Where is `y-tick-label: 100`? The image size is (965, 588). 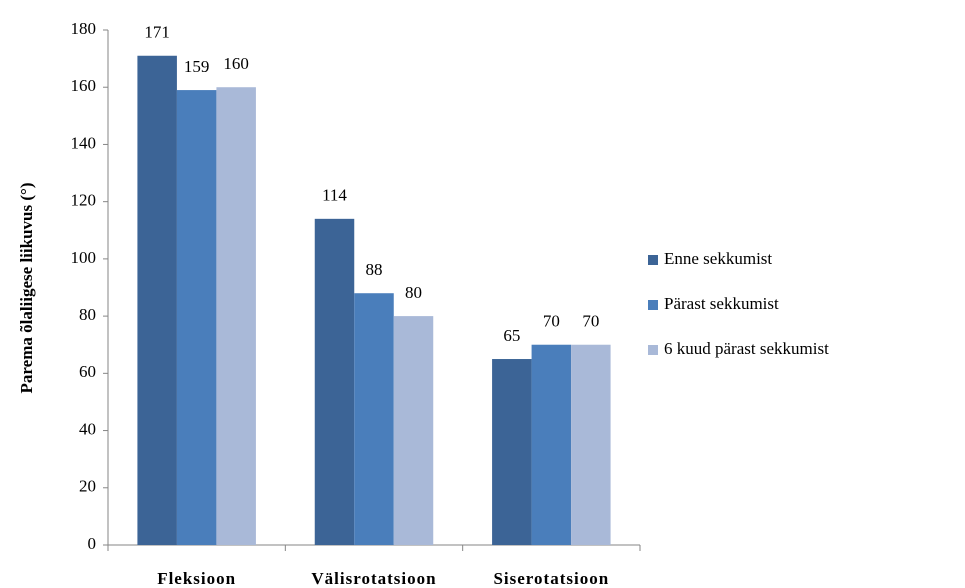
y-tick-label: 100 is located at coordinates (84, 257).